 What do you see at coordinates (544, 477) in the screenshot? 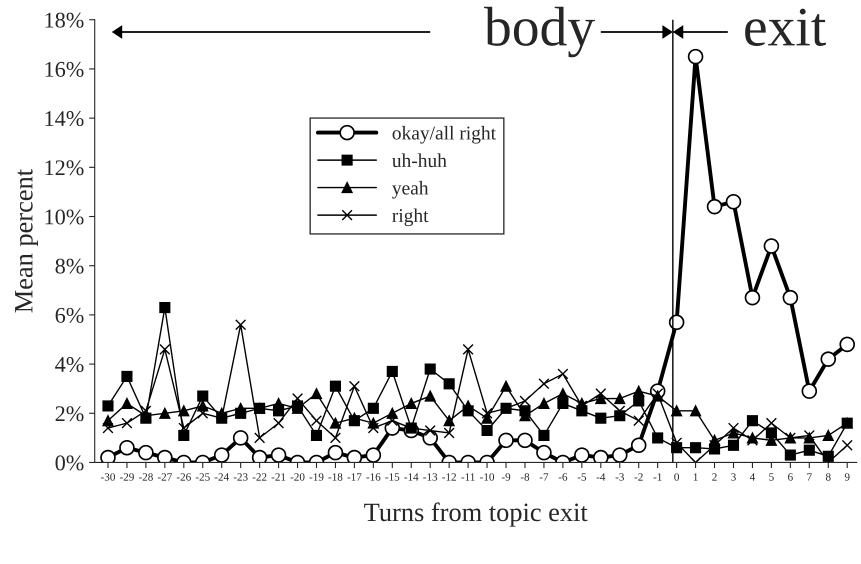
I see `x-tick-label: -7` at bounding box center [544, 477].